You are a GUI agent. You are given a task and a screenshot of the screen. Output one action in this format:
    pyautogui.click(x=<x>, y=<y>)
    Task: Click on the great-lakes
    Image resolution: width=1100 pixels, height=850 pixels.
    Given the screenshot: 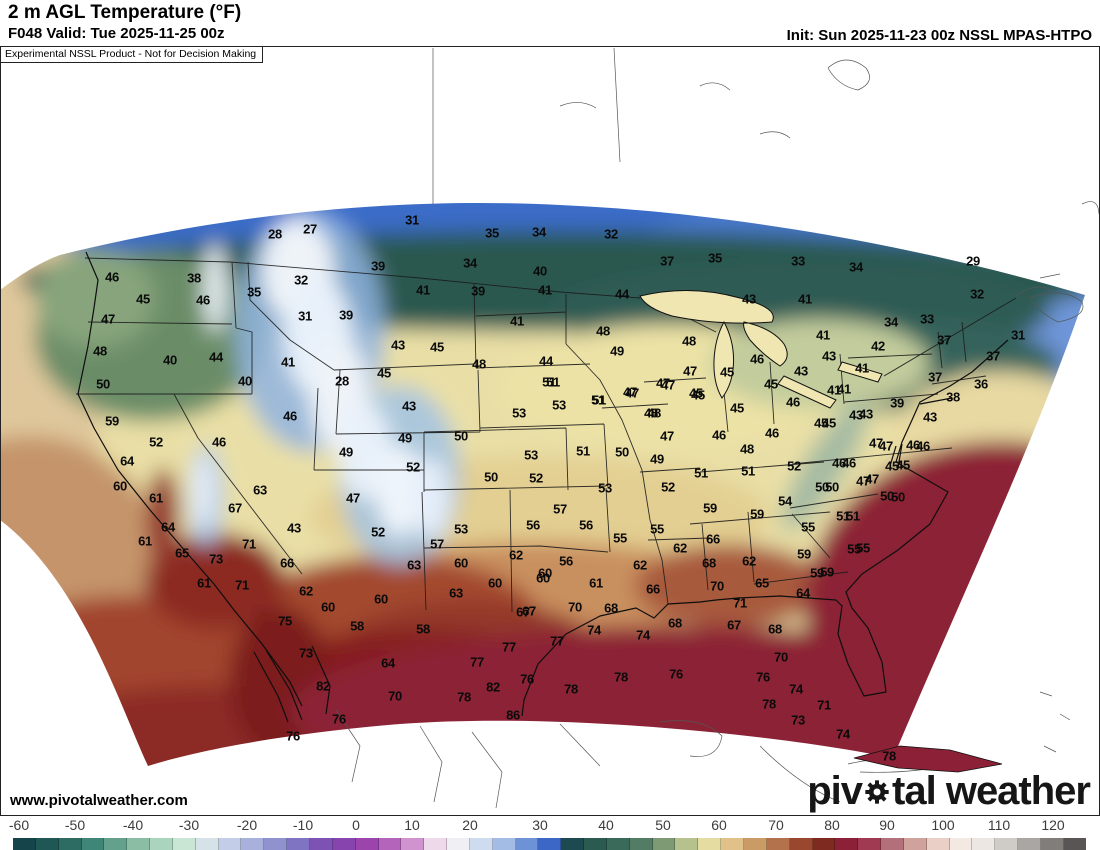 What is the action you would take?
    pyautogui.click(x=761, y=349)
    